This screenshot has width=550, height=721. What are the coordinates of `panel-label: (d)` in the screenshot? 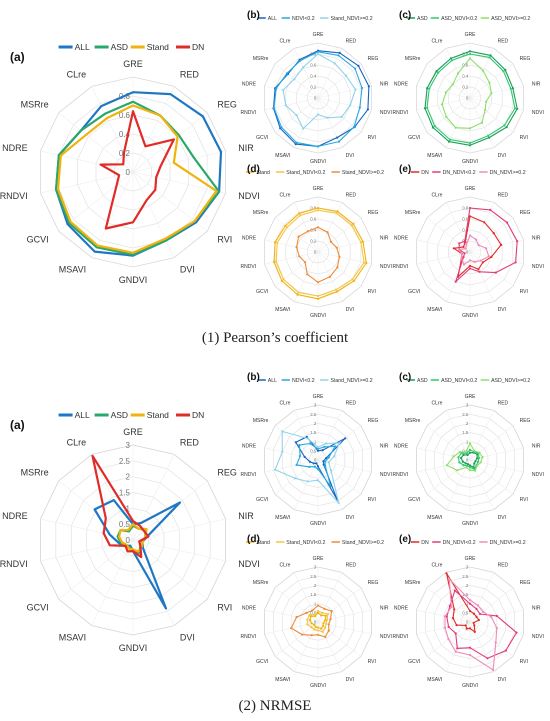 It's located at (253, 169).